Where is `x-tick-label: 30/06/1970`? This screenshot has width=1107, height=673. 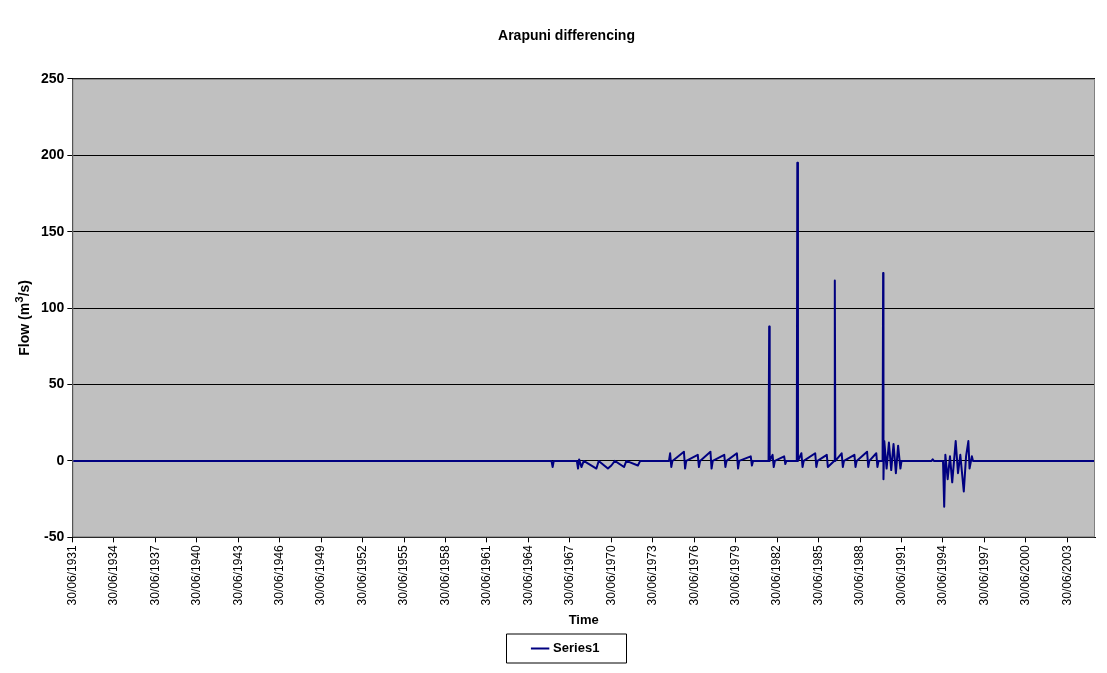
x-tick-label: 30/06/1970 is located at coordinates (610, 575).